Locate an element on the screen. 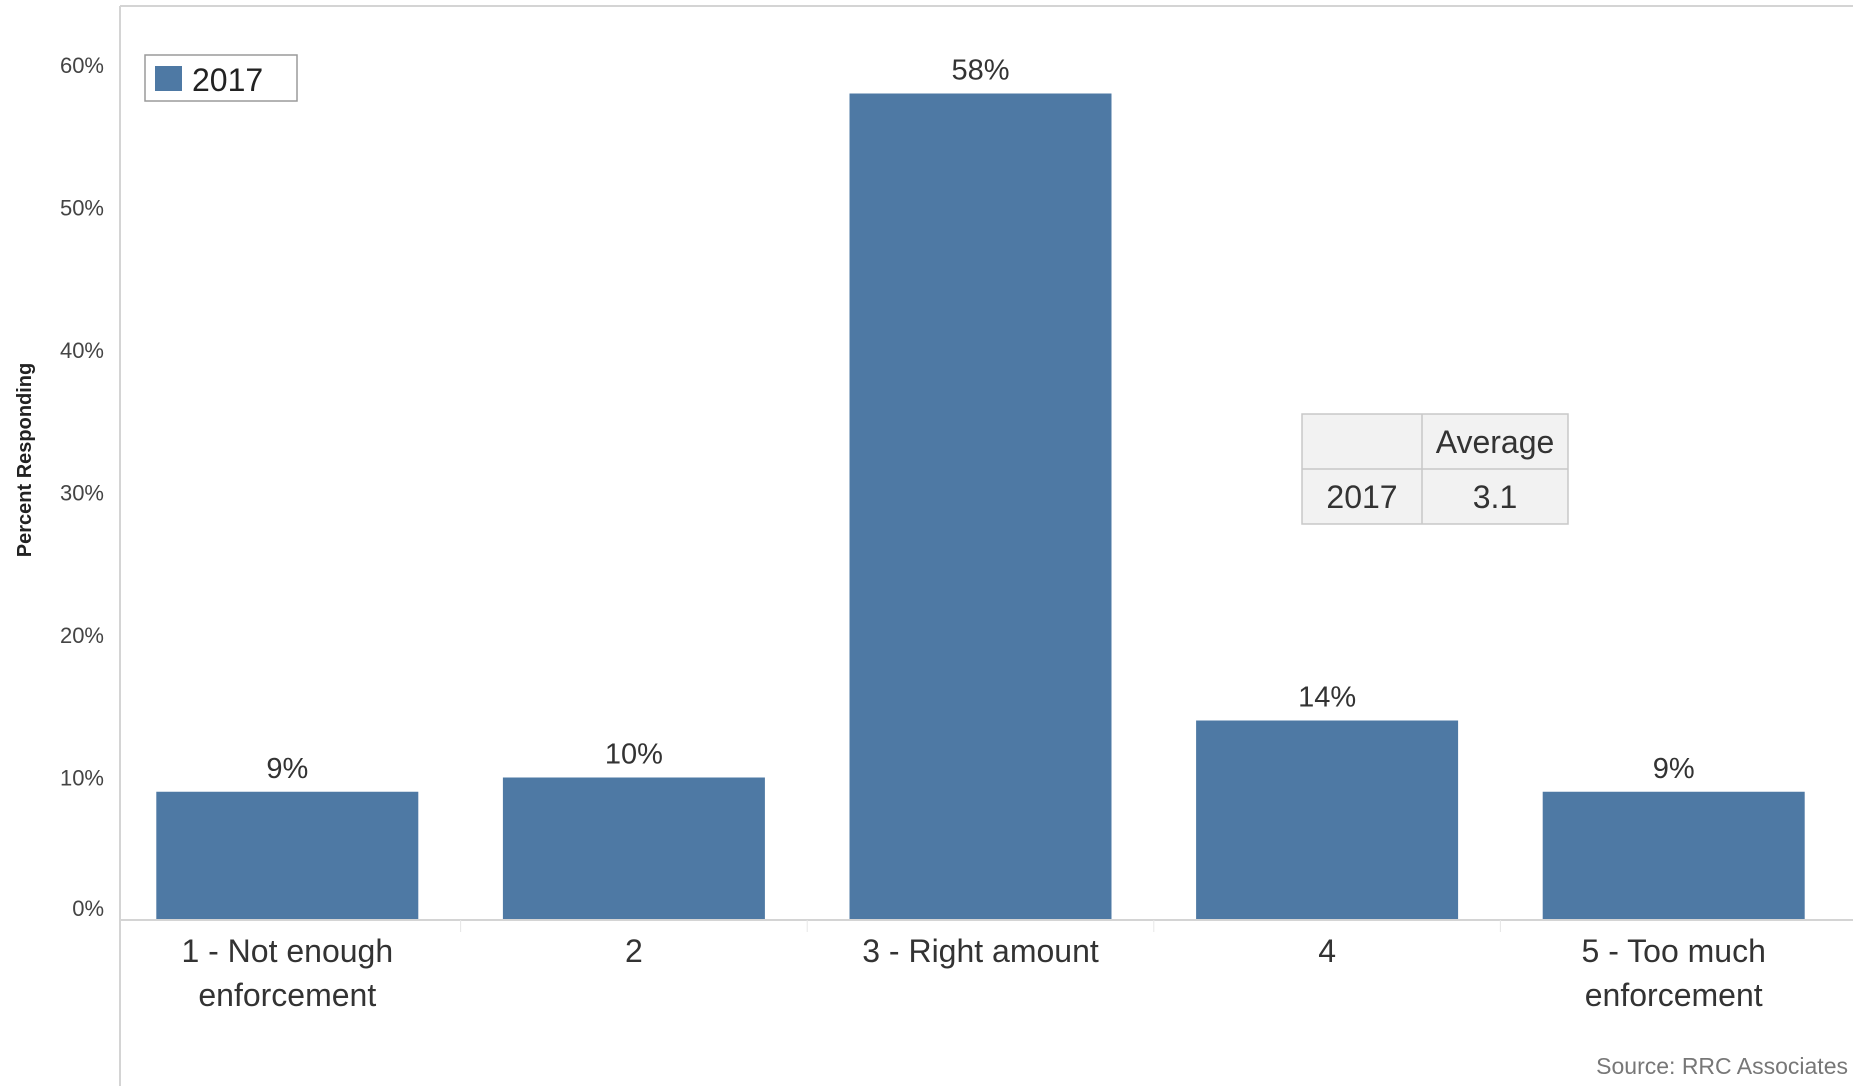 Image resolution: width=1853 pixels, height=1086 pixels. legend-swatch is located at coordinates (168, 78).